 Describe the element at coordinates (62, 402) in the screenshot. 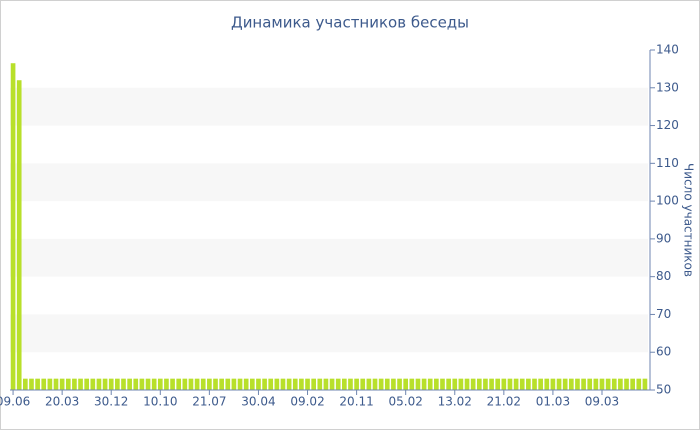

I see `x-tick-label: 20.03` at that location.